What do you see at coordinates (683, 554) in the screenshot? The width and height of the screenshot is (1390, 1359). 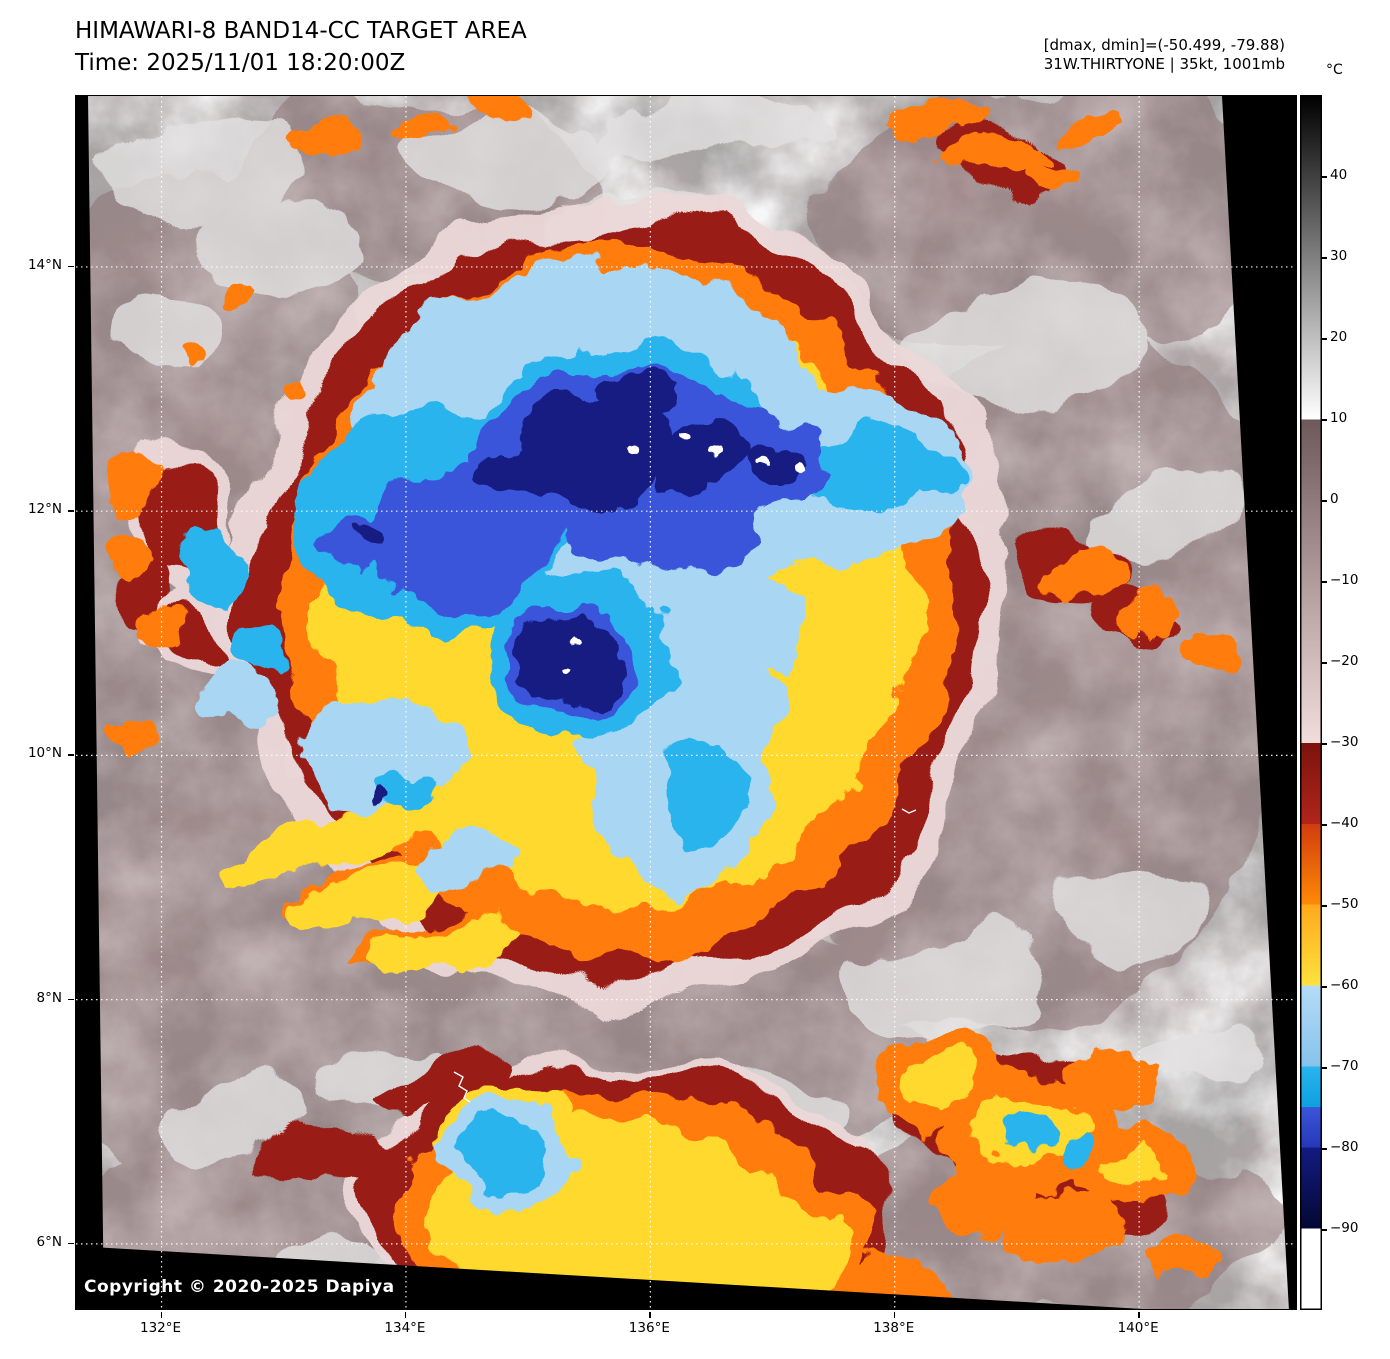 I see `overshoot-specks` at bounding box center [683, 554].